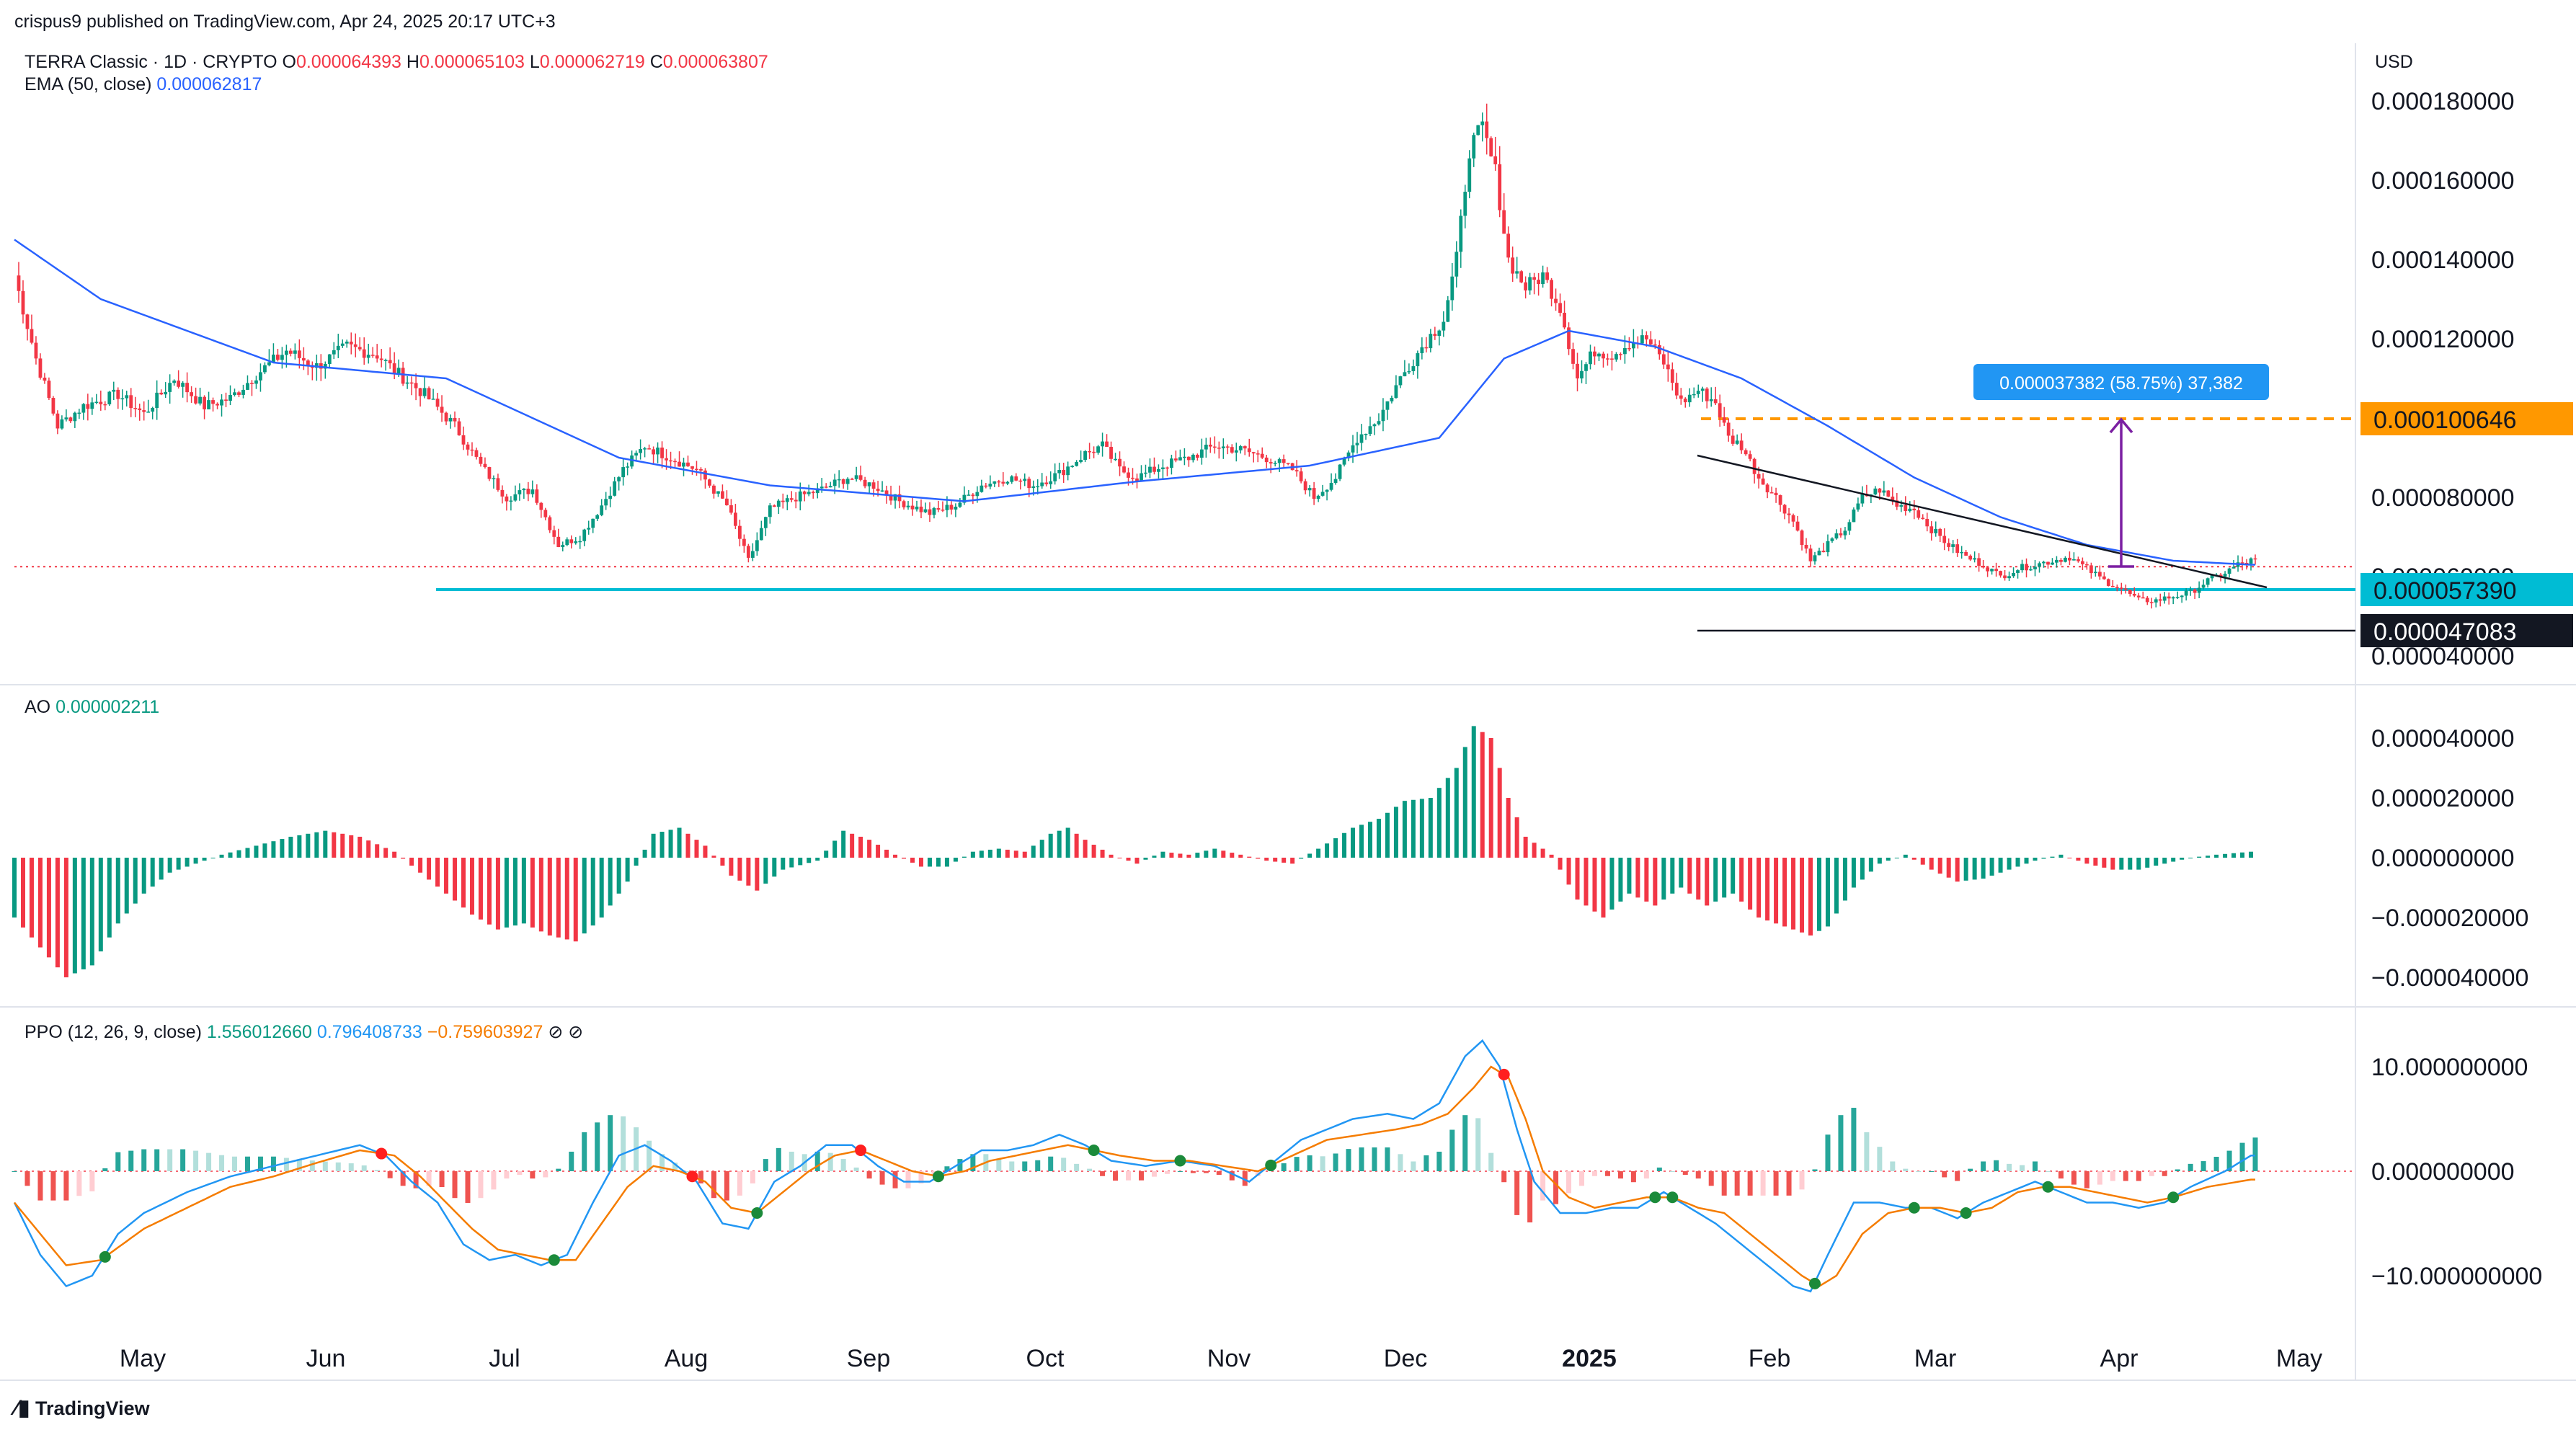 The image size is (2576, 1435). I want to click on tradingview-wordmark: TradingView, so click(93, 1408).